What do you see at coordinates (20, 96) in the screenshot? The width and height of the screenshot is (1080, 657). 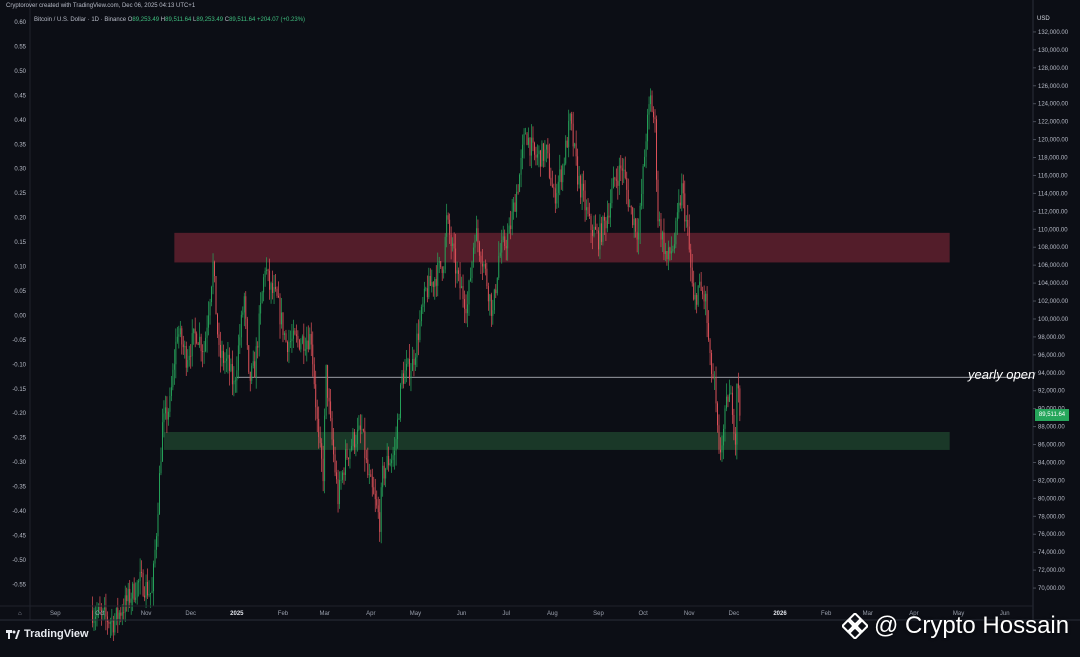 I see `percent-tick-label: 0.45` at bounding box center [20, 96].